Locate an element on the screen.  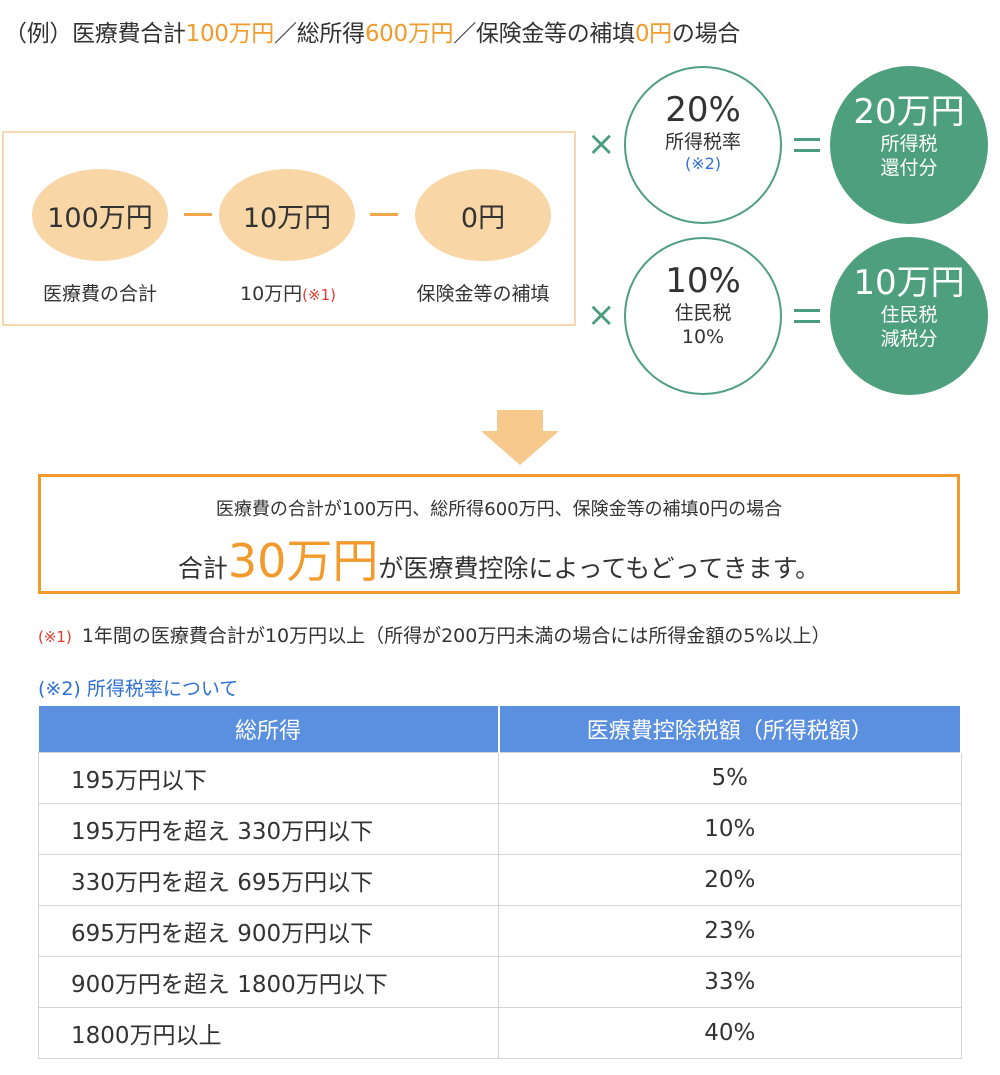
resident-tax-result-circle: 10万円 住民税 減税分 is located at coordinates (909, 316).